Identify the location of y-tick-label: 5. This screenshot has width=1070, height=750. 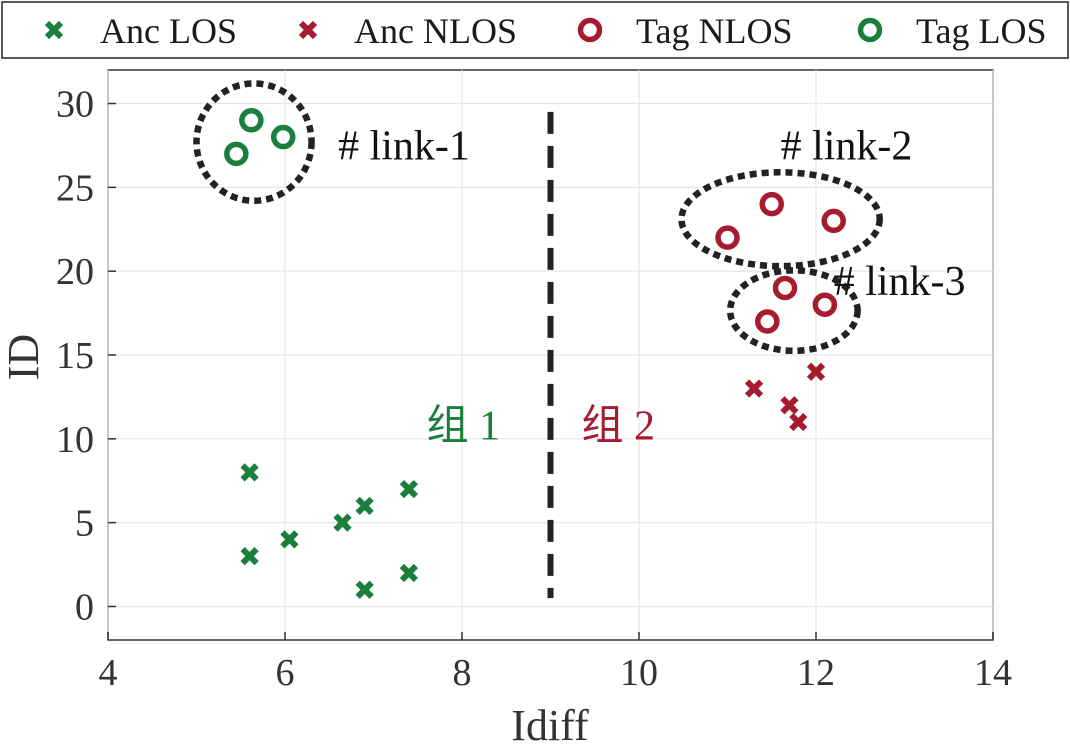
(84, 524).